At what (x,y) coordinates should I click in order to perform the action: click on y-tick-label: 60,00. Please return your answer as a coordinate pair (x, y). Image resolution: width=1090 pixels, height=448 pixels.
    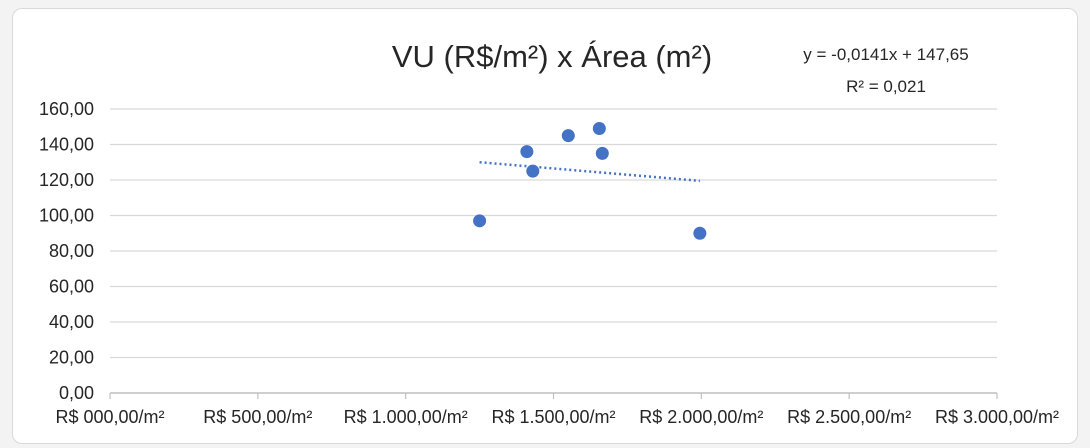
    Looking at the image, I should click on (71, 287).